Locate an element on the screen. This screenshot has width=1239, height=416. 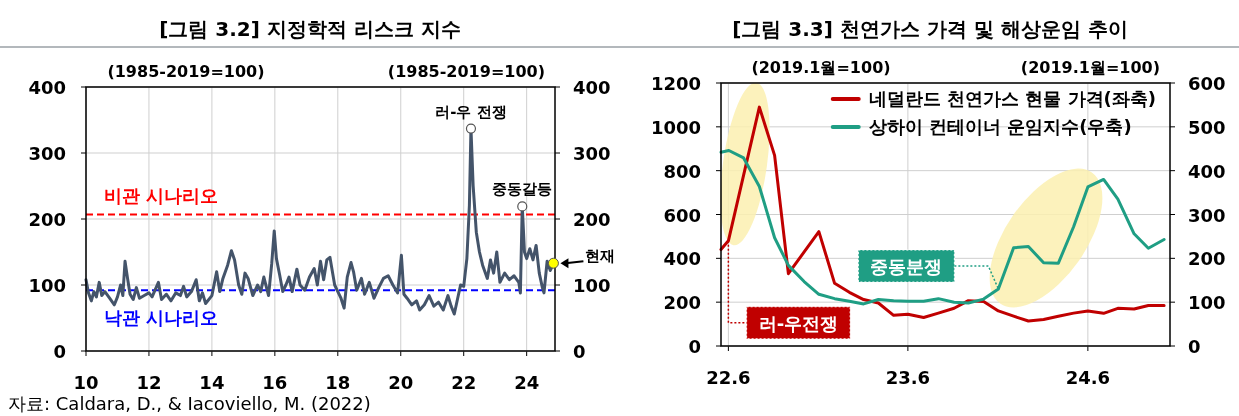
y2-tick-label: 600 is located at coordinates (1207, 83).